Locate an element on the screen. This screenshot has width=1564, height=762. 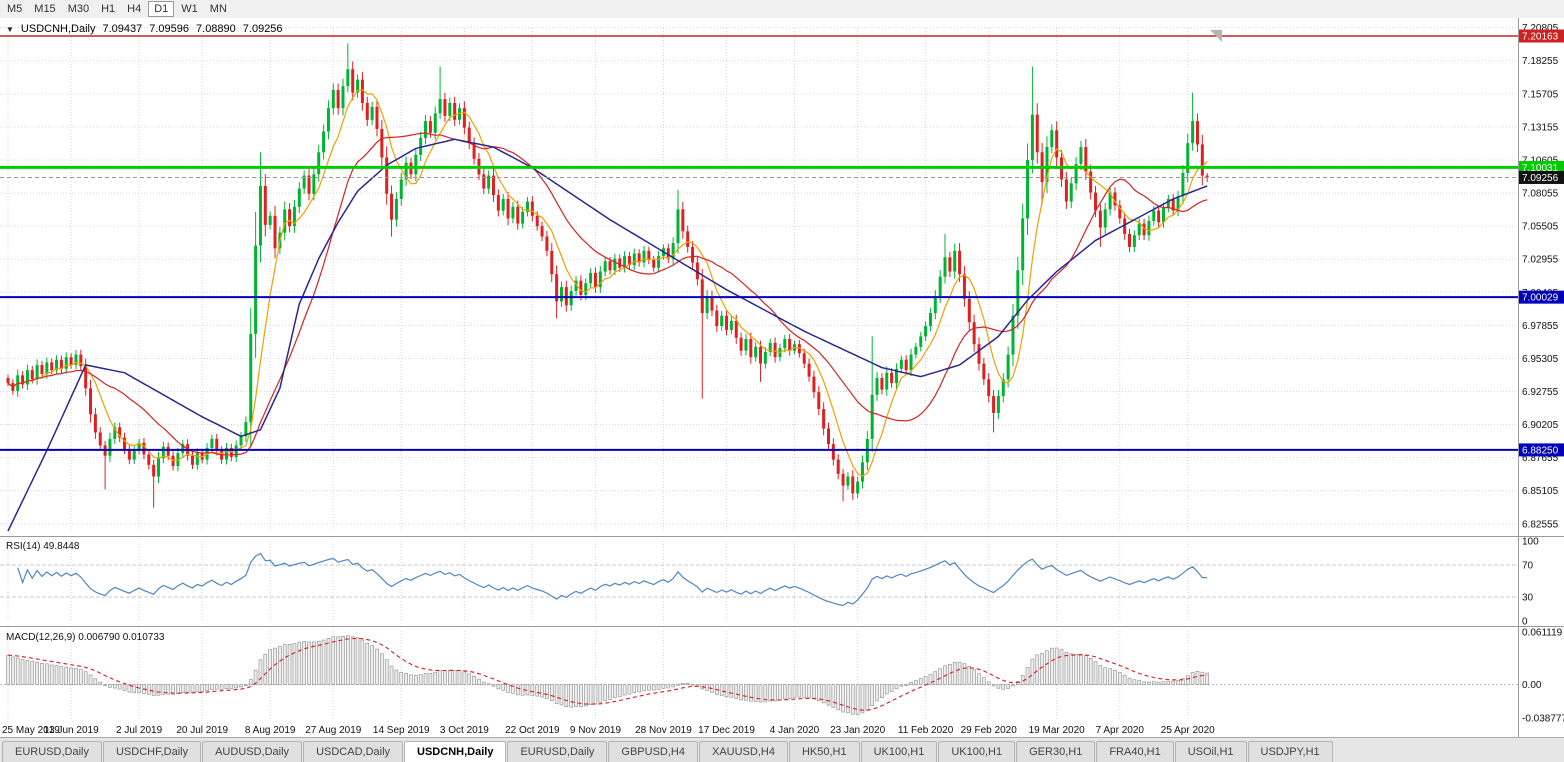
timeframe-toolbar: M5 M15 M30 H1 H4 D1 W1 MN is located at coordinates (782, 9).